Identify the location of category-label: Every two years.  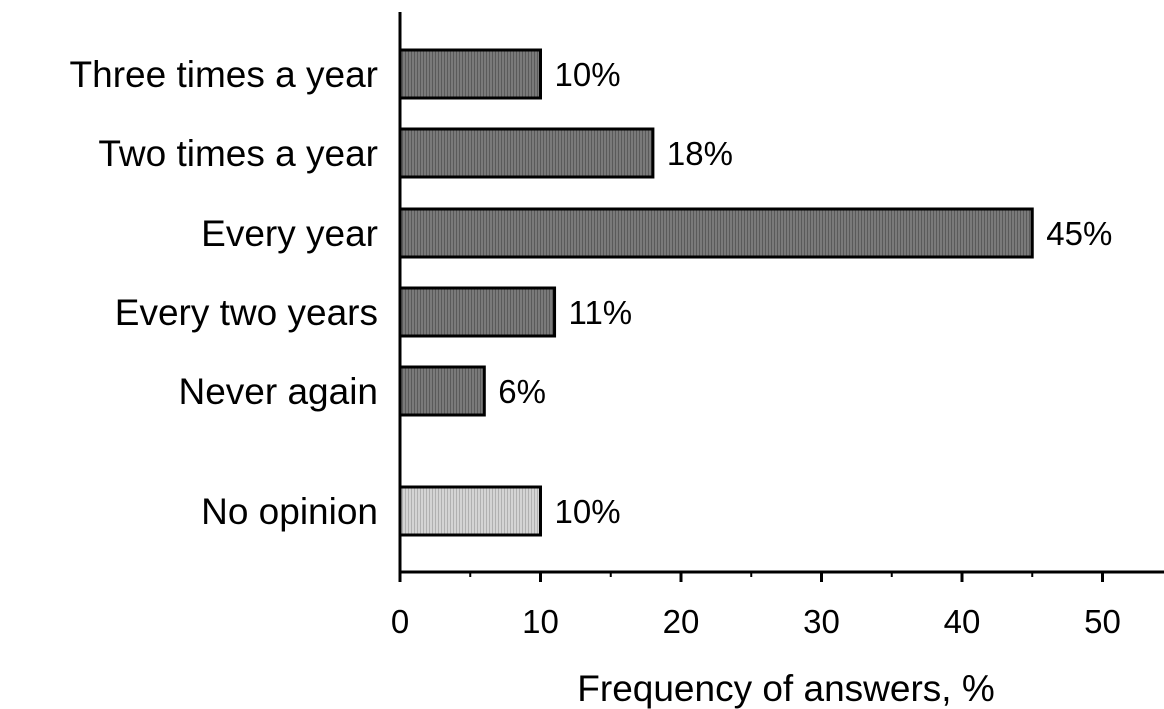
(246, 312).